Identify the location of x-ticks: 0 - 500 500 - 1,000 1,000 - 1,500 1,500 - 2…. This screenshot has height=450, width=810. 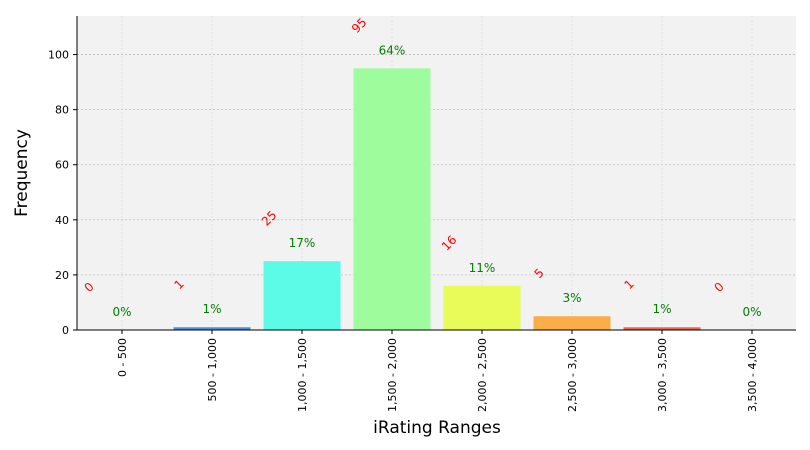
(437, 371).